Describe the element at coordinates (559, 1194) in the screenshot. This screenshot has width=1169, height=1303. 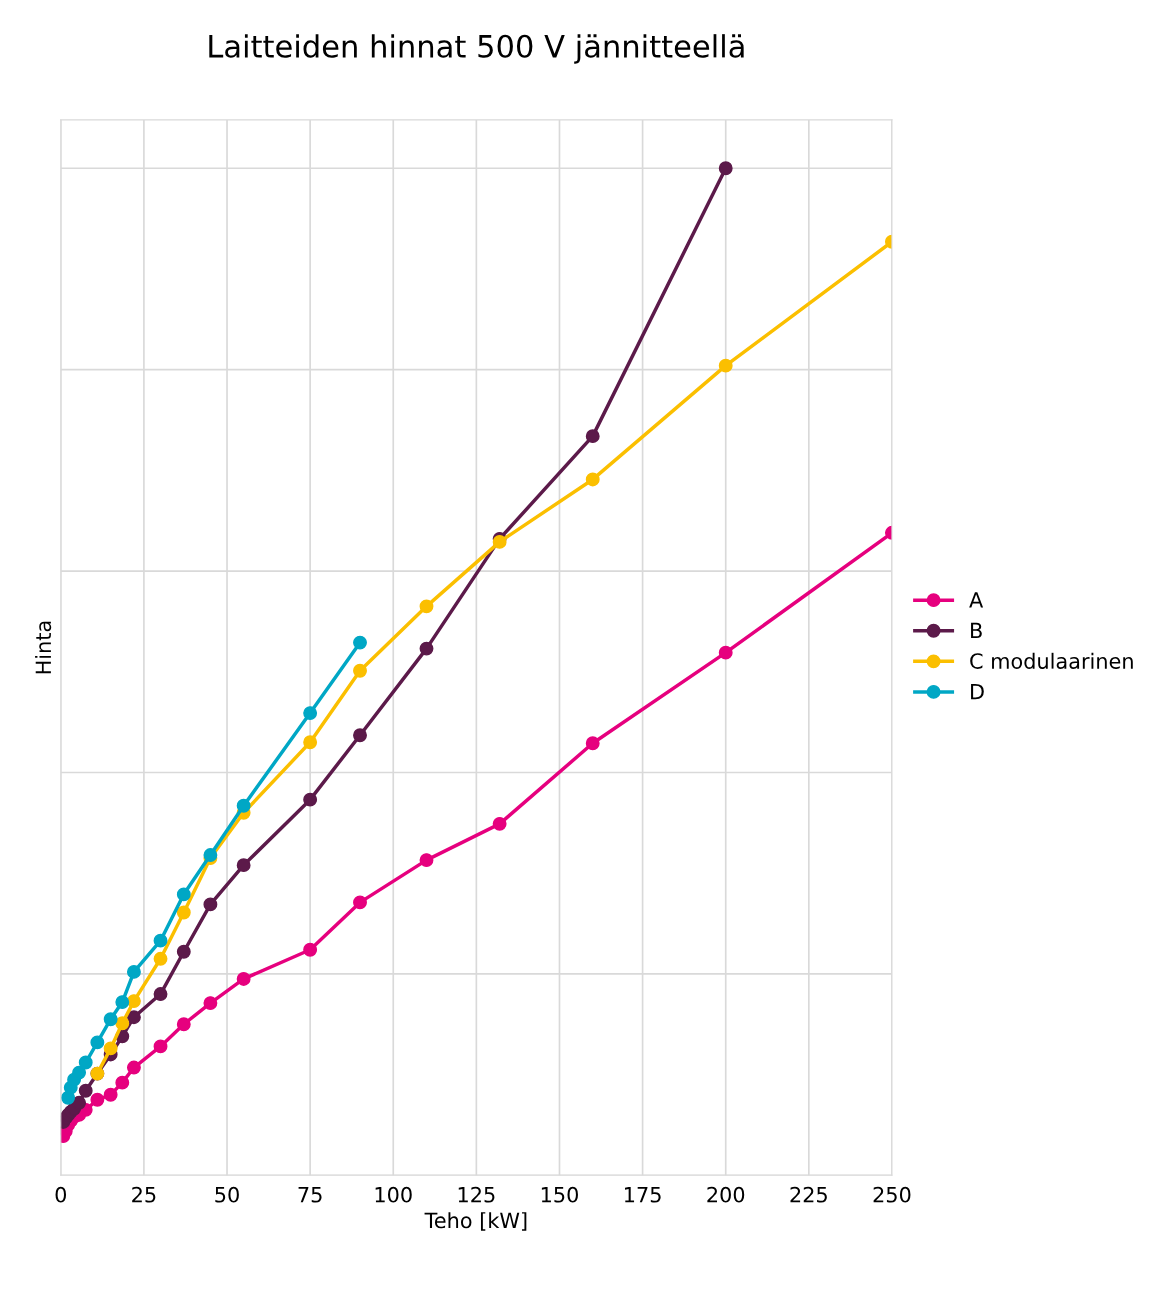
I see `x-tick-label: 150` at that location.